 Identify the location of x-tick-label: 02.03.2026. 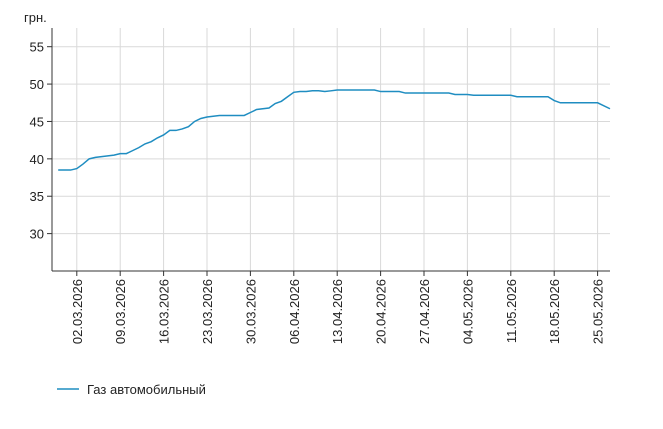
(77, 311).